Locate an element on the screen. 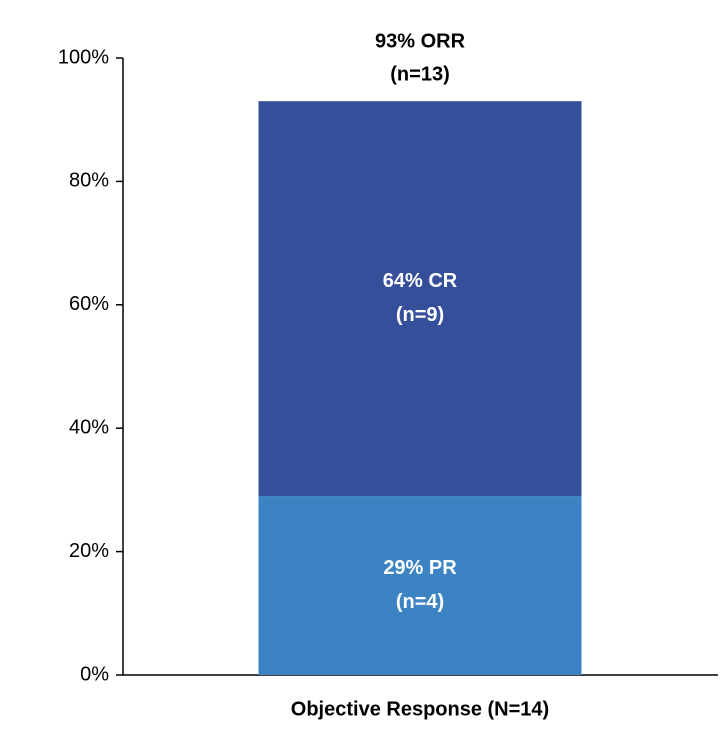 The image size is (726, 739). data-label: 29% PR is located at coordinates (420, 568).